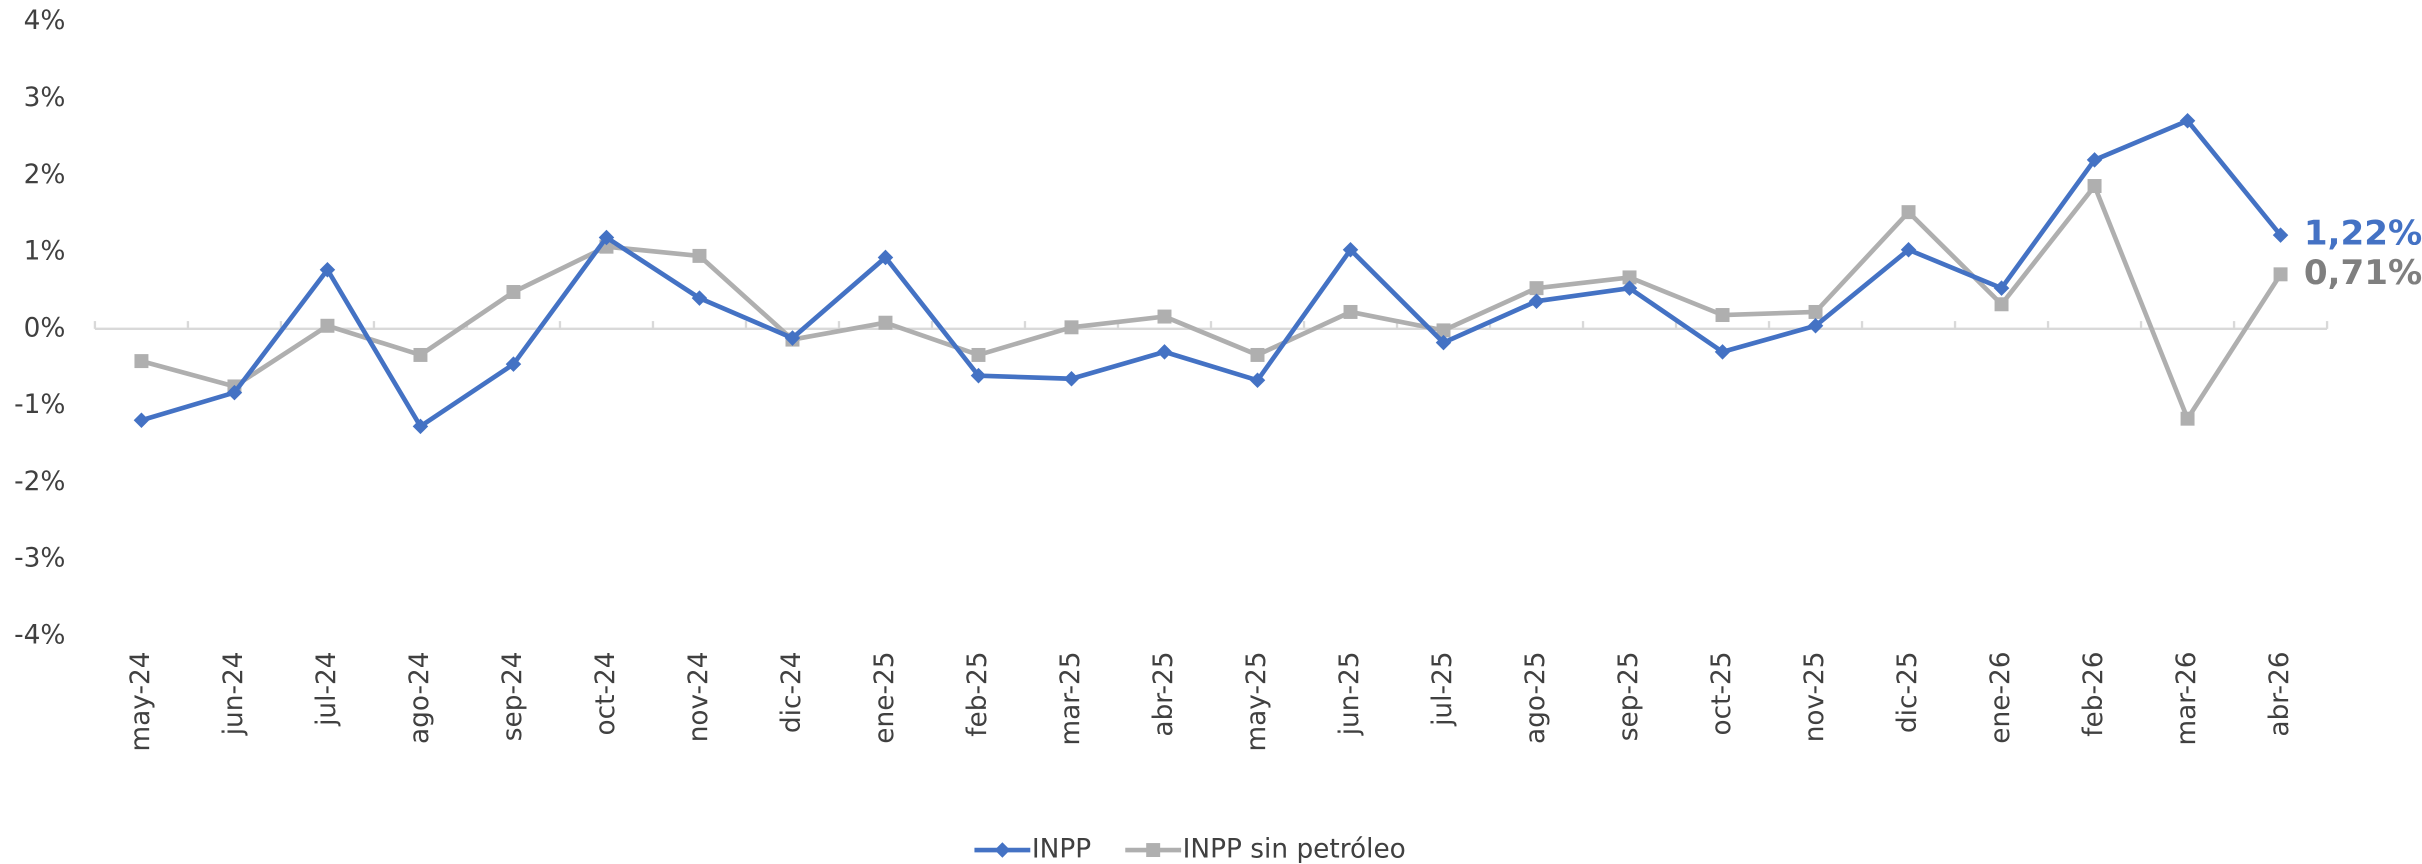  Describe the element at coordinates (513, 696) in the screenshot. I see `x-tick-label: sep-24` at that location.